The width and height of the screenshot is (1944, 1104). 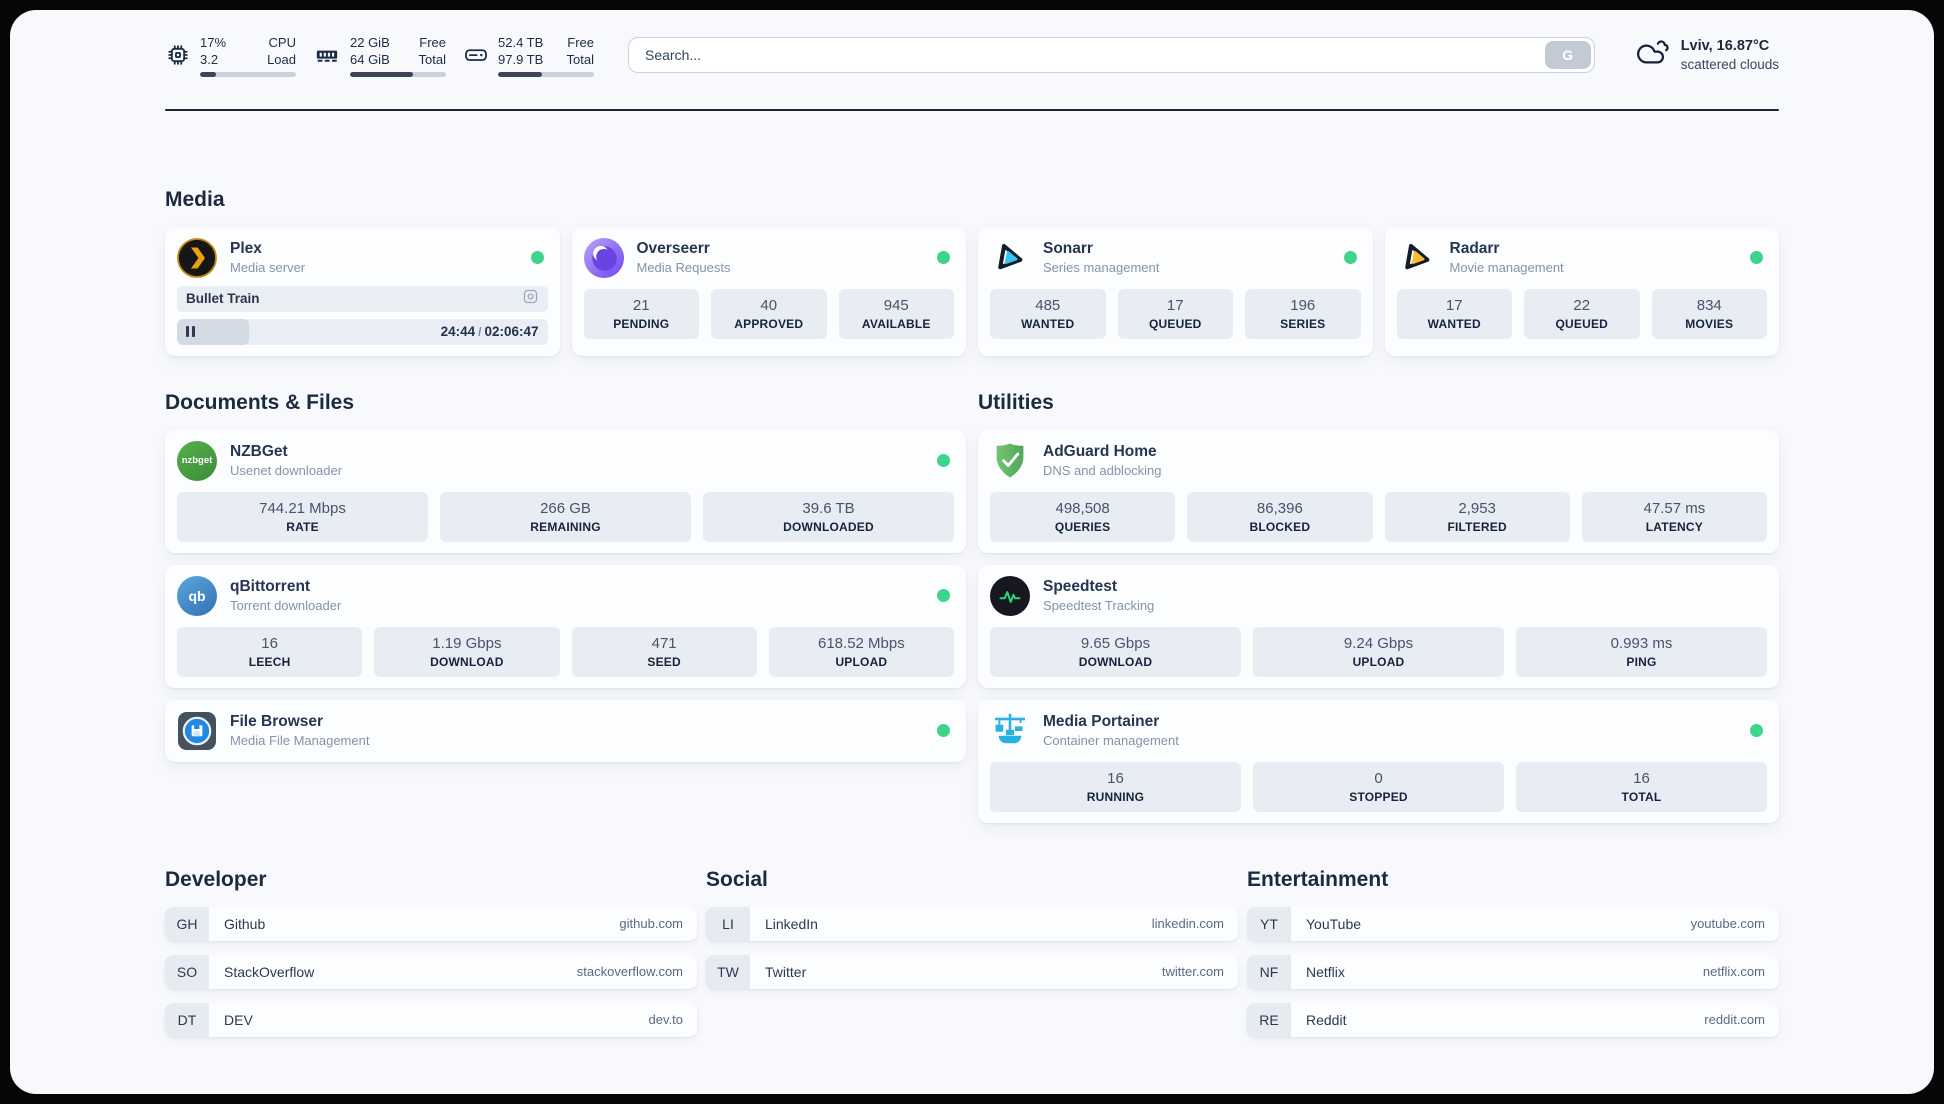 I want to click on weather-widget: Lviv, 16.87°C scattered clouds, so click(x=1706, y=55).